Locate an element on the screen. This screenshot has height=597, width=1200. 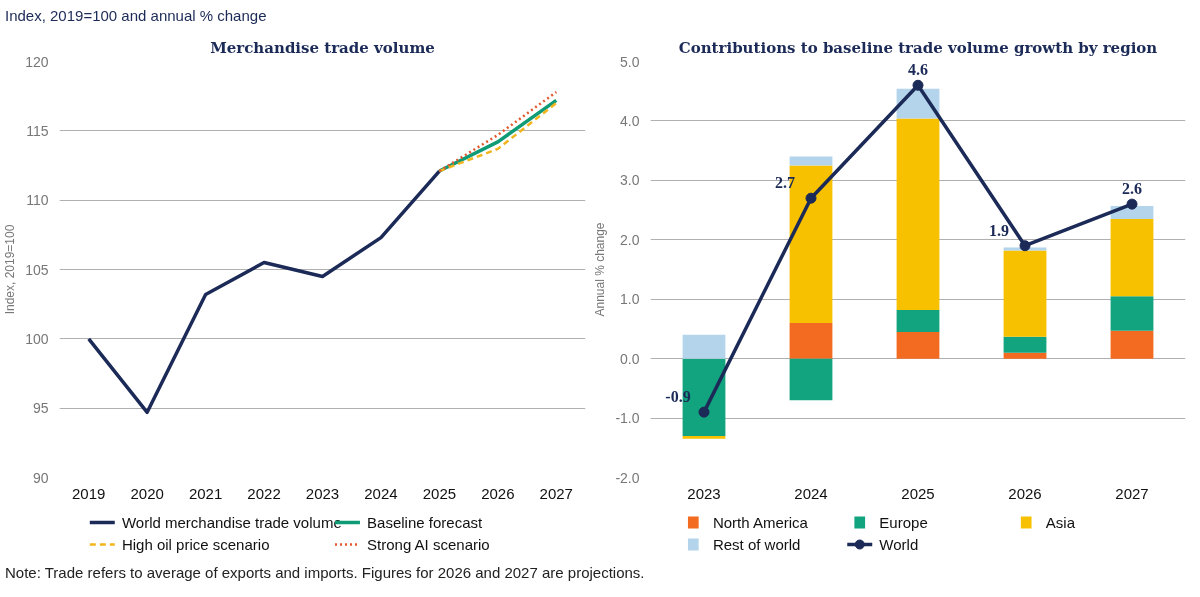
data-label: 2.6 is located at coordinates (1132, 189).